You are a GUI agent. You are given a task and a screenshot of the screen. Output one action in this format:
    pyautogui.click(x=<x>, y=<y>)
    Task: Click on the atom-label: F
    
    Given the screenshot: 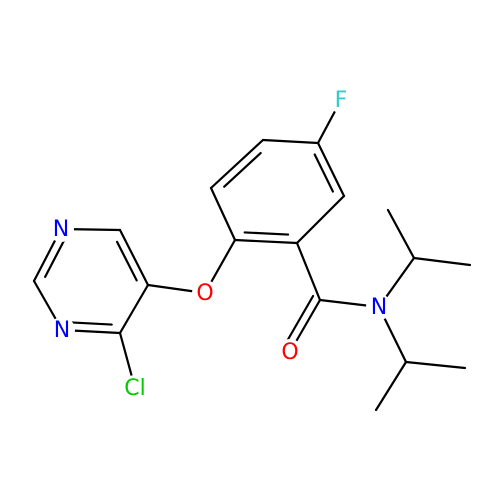 What is the action you would take?
    pyautogui.click(x=341, y=100)
    